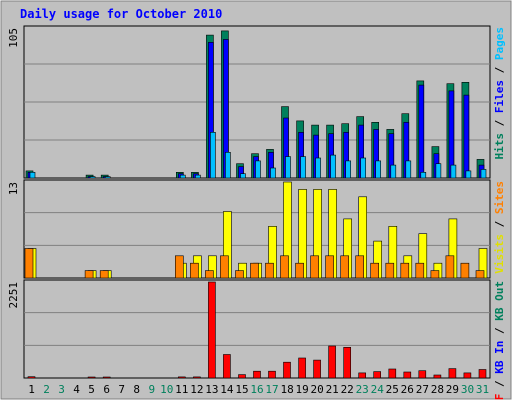  Describe the element at coordinates (286, 389) in the screenshot. I see `x-tick-label: 18` at that location.